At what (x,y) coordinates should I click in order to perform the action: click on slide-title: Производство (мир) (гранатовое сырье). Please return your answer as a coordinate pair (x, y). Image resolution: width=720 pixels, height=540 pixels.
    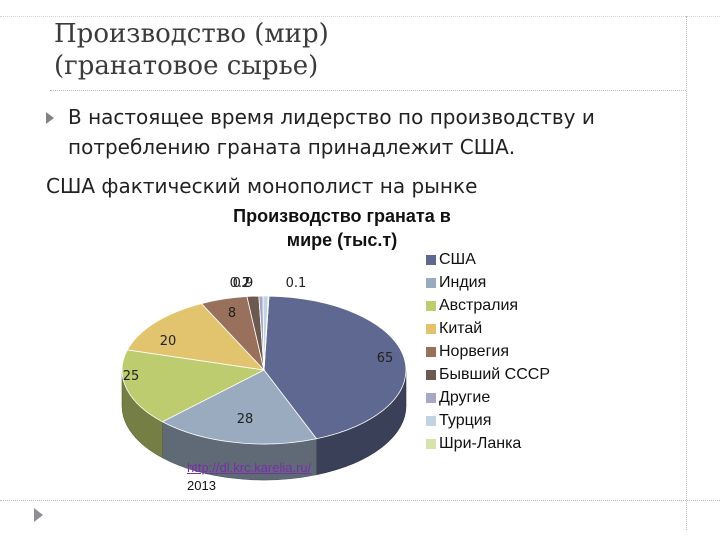
    Looking at the image, I should click on (191, 50).